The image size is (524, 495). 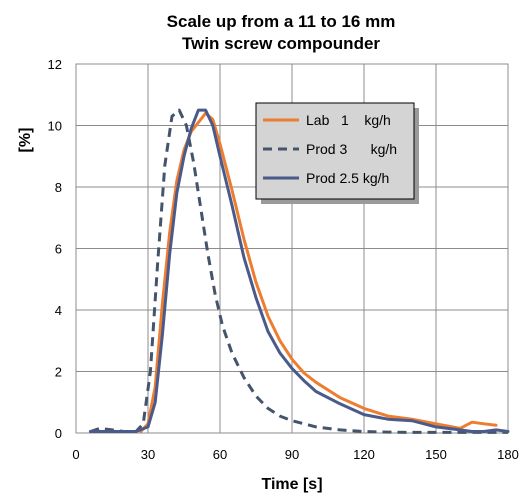 I want to click on y-tick-label: 6, so click(x=58, y=249).